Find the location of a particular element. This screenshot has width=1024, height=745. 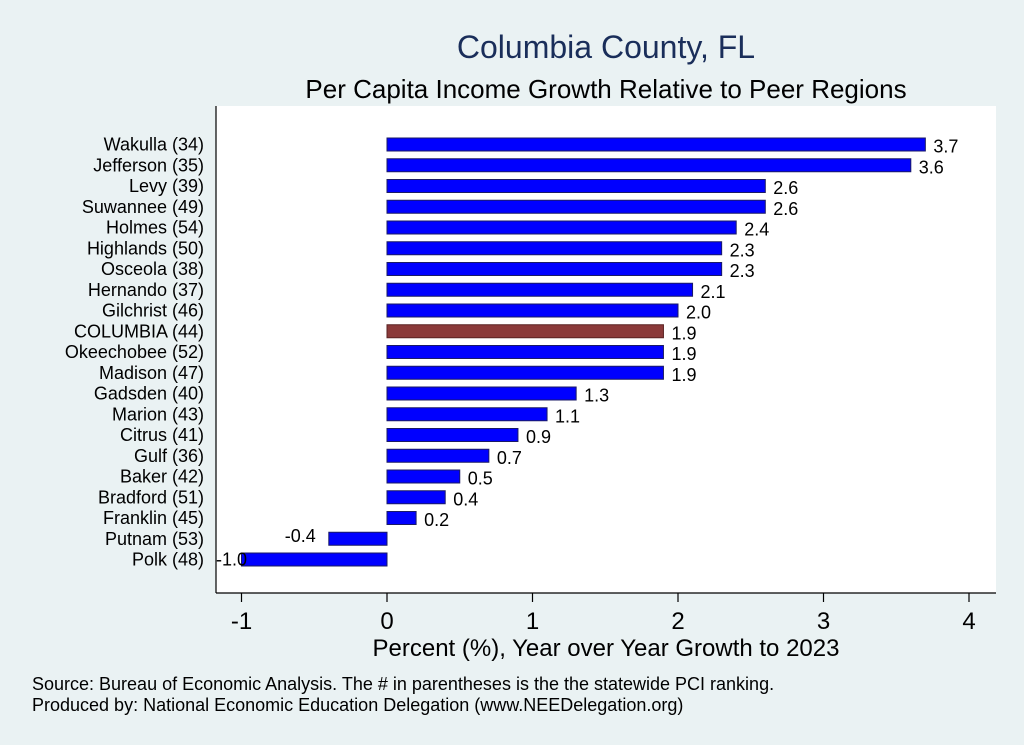

x-tick-label: 2 is located at coordinates (677, 621).